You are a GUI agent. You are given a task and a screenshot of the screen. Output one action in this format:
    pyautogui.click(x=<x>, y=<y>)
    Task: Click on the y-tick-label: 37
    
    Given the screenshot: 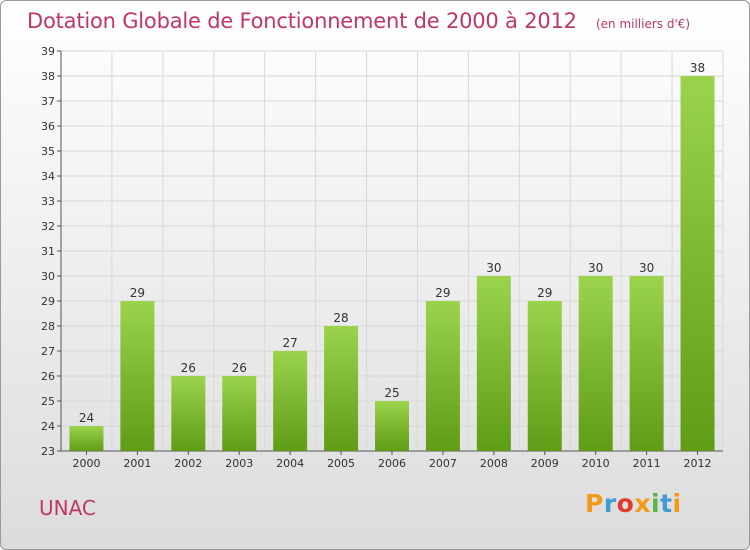 What is the action you would take?
    pyautogui.click(x=48, y=101)
    